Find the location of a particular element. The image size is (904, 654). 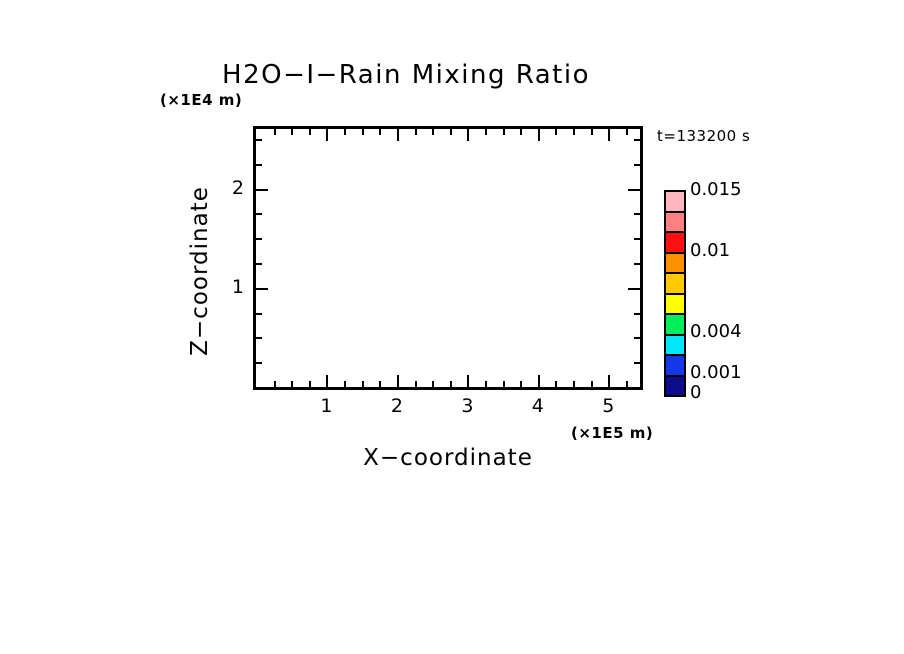

colorbar-tick-label: 0.01 is located at coordinates (710, 250).